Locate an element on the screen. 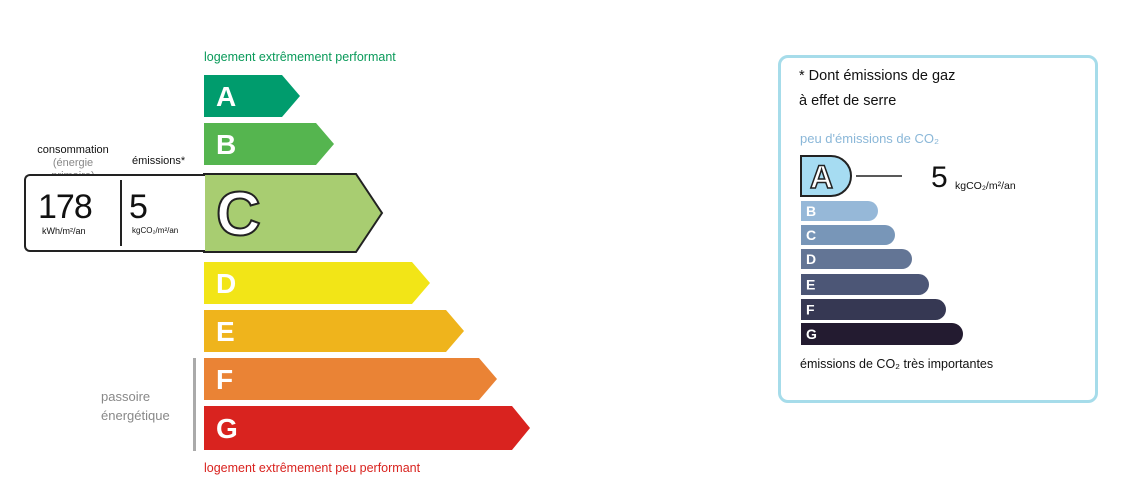 This screenshot has width=1126, height=486. energy-class-letter-c: C is located at coordinates (238, 214).